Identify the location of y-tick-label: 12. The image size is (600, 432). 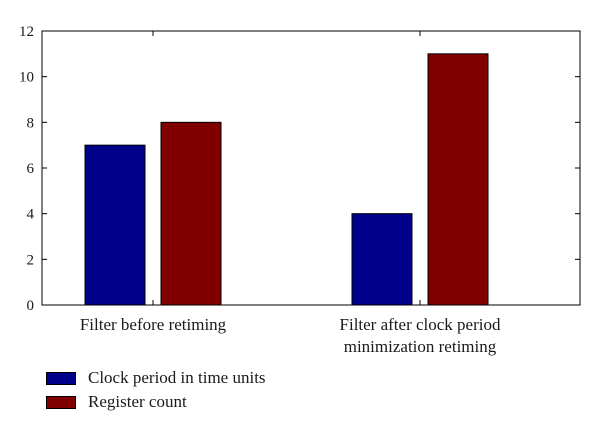
(26, 32).